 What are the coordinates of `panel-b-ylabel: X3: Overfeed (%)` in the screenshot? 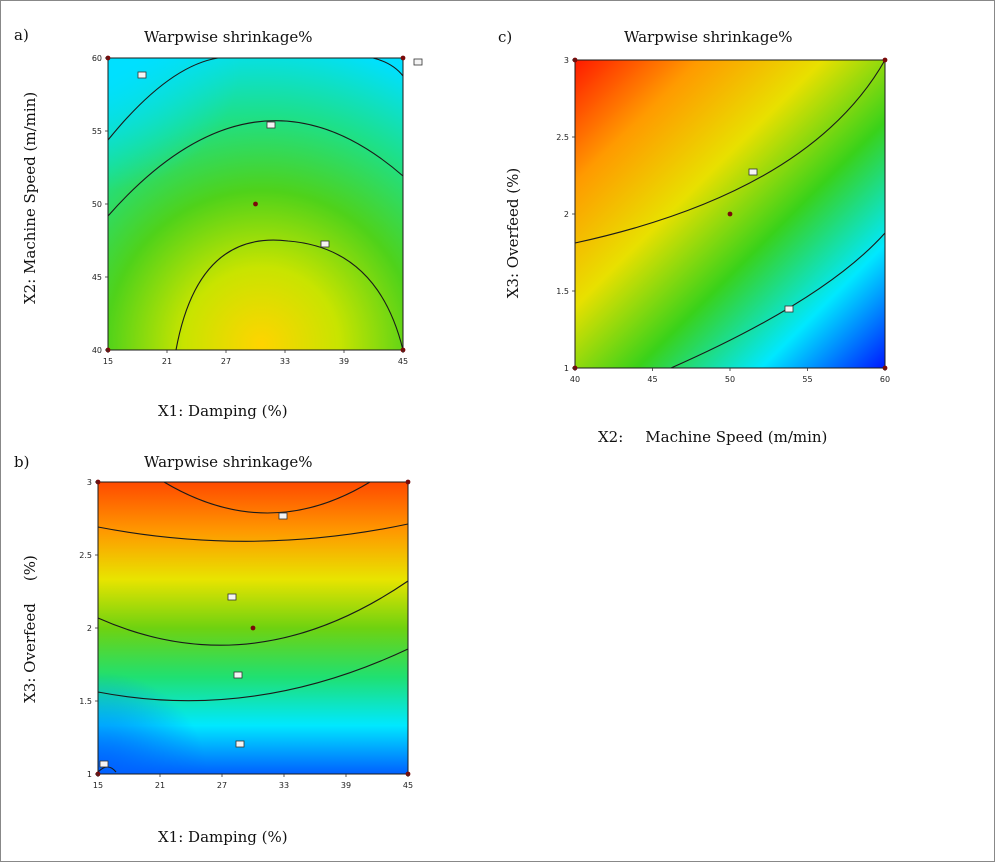 It's located at (30, 629).